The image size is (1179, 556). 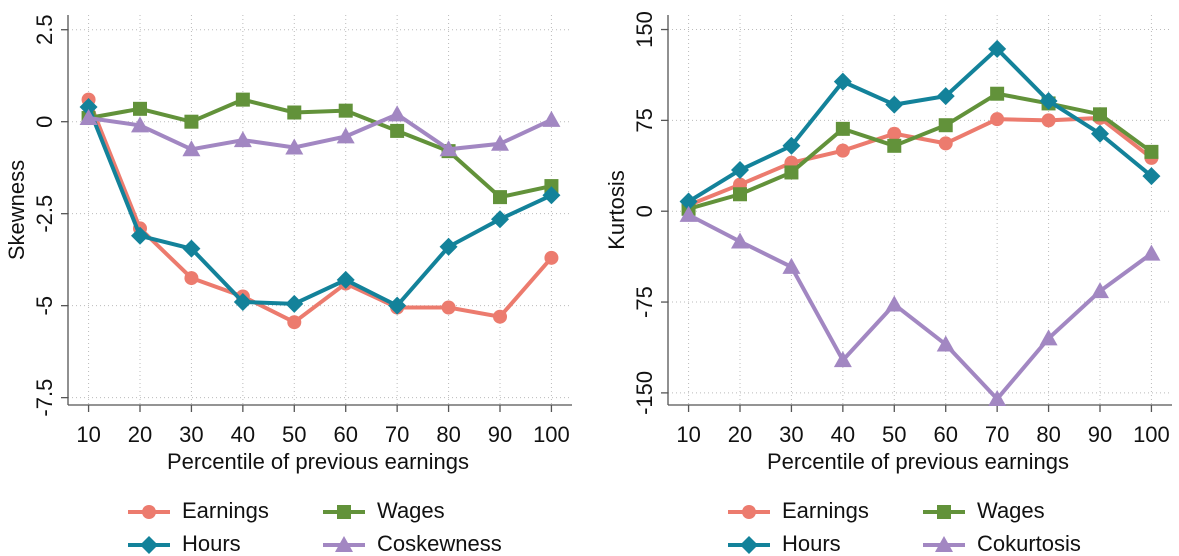 What do you see at coordinates (644, 302) in the screenshot?
I see `y-tick-label: -75` at bounding box center [644, 302].